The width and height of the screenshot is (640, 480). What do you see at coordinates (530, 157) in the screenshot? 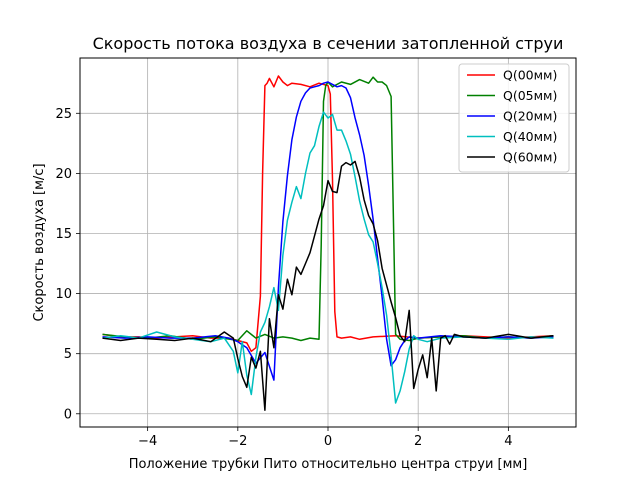
I see `legend-label: Q(60мм)` at bounding box center [530, 157].